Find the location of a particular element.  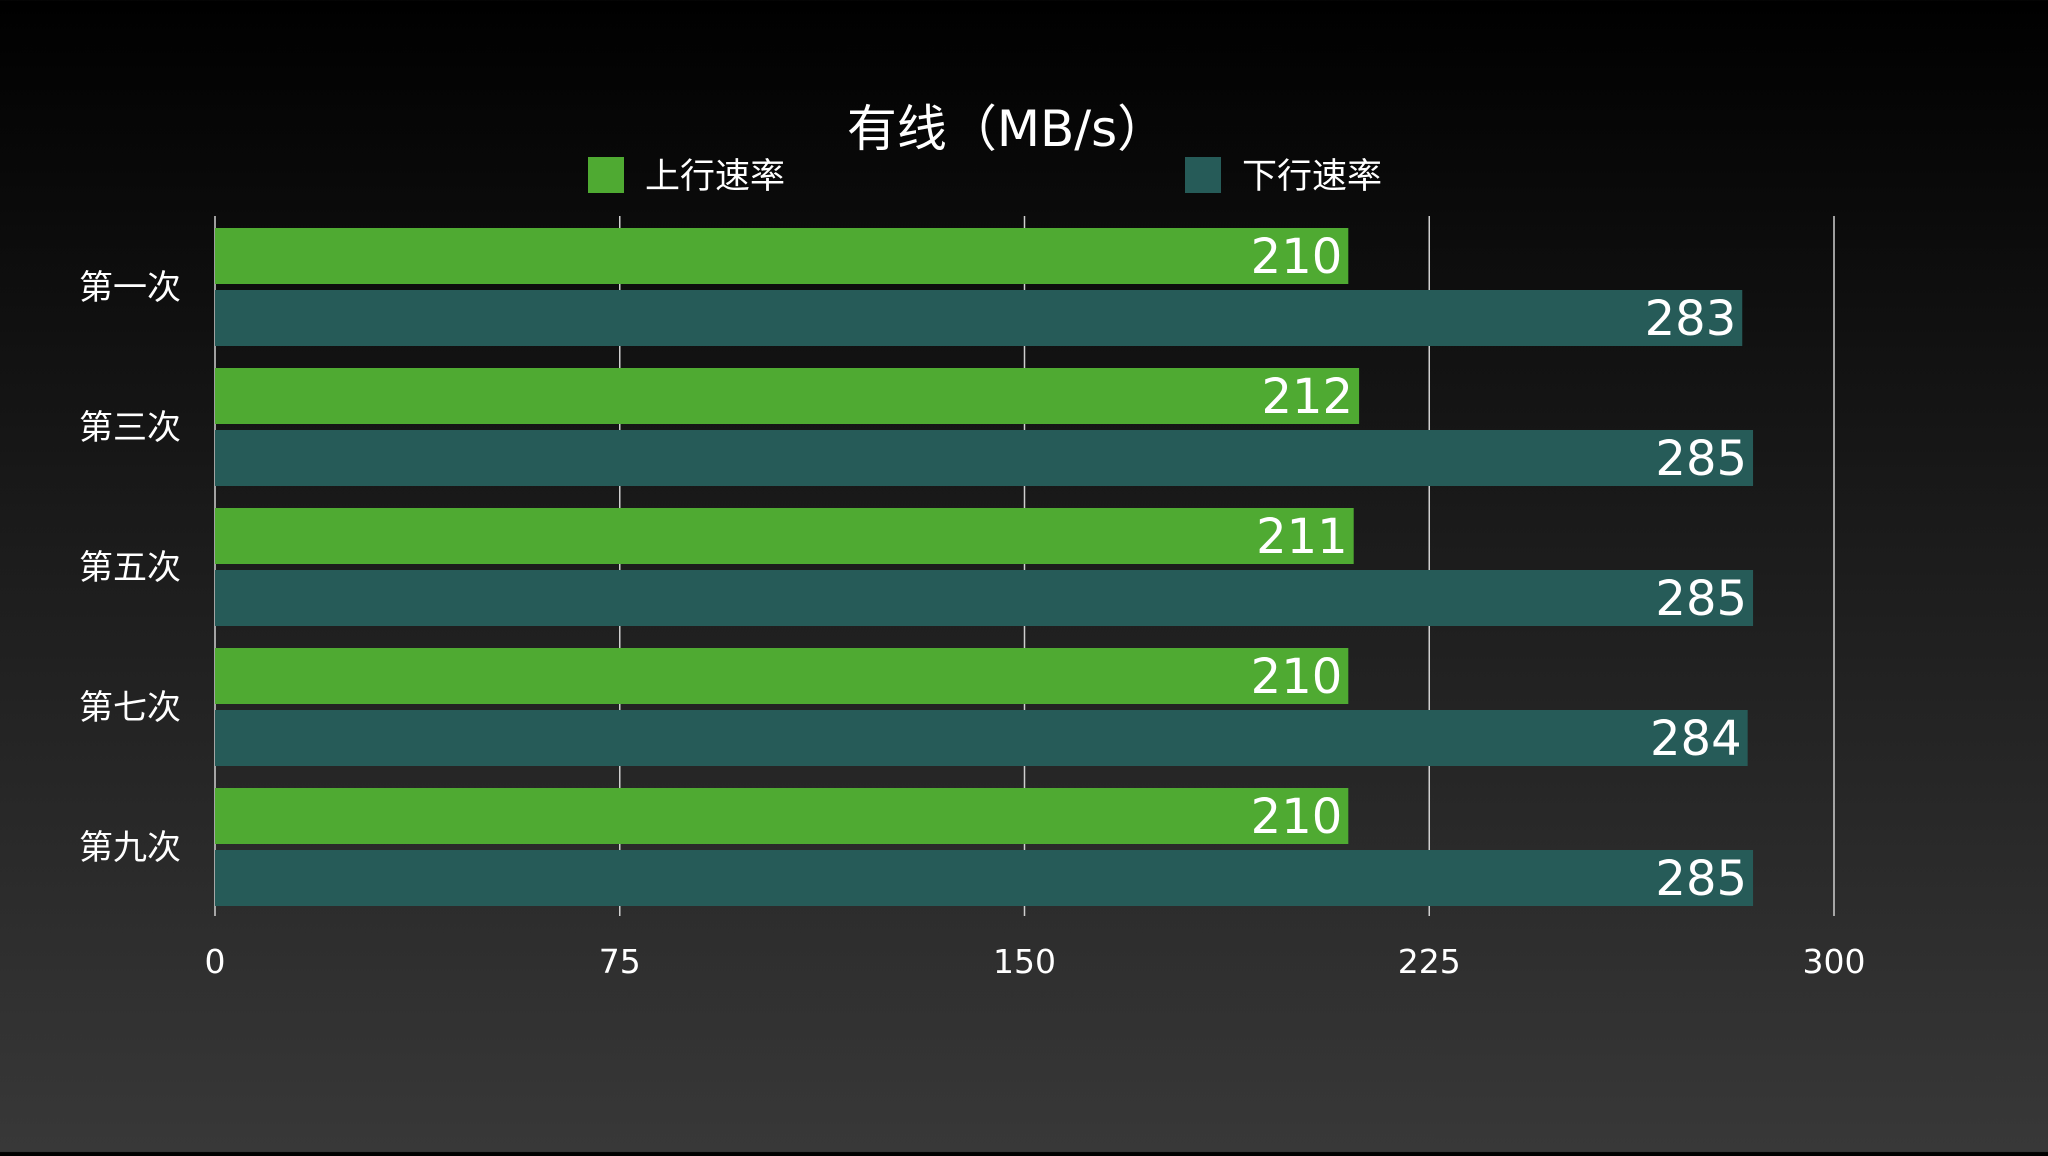

x-tick-label: 75 is located at coordinates (620, 961).